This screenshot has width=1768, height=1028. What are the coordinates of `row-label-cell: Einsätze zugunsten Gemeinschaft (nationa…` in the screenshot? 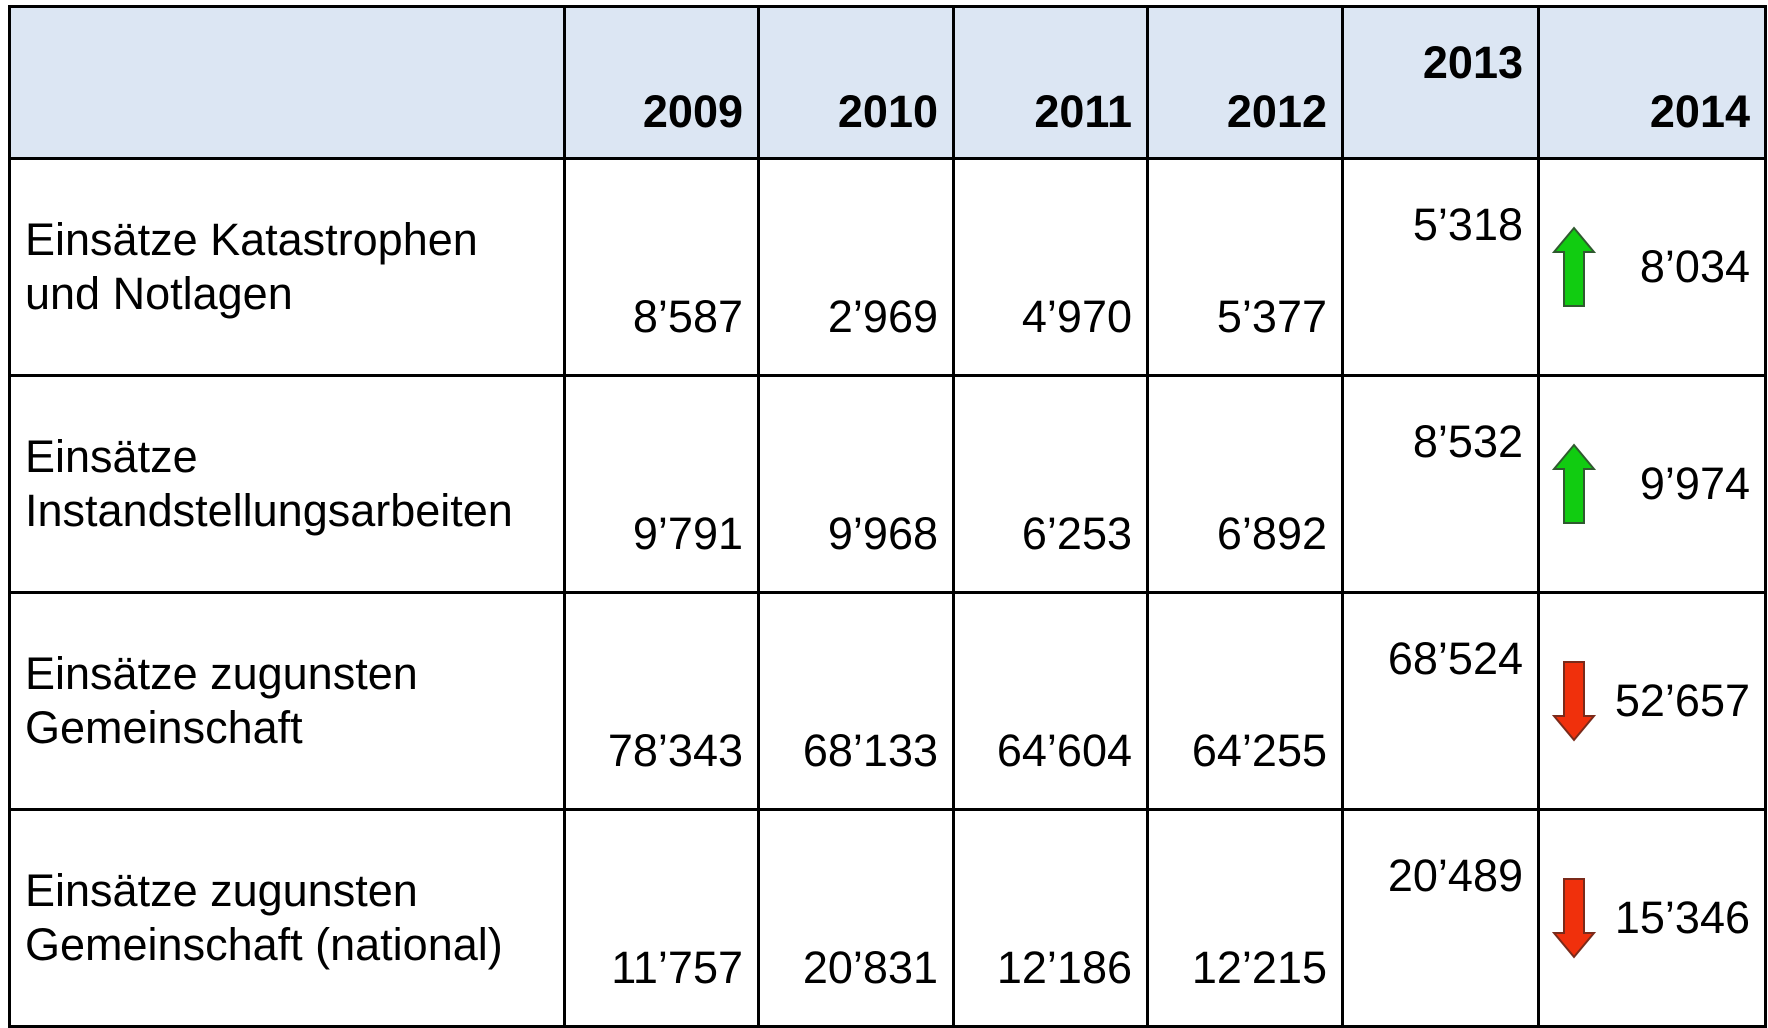 It's located at (287, 918).